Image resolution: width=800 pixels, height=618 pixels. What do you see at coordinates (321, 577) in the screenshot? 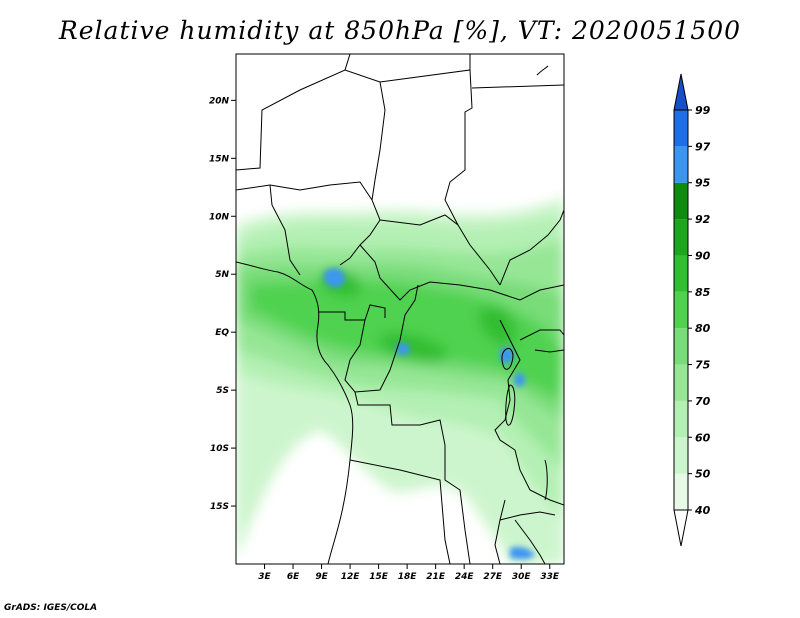
I see `lon-label: 9E` at bounding box center [321, 577].